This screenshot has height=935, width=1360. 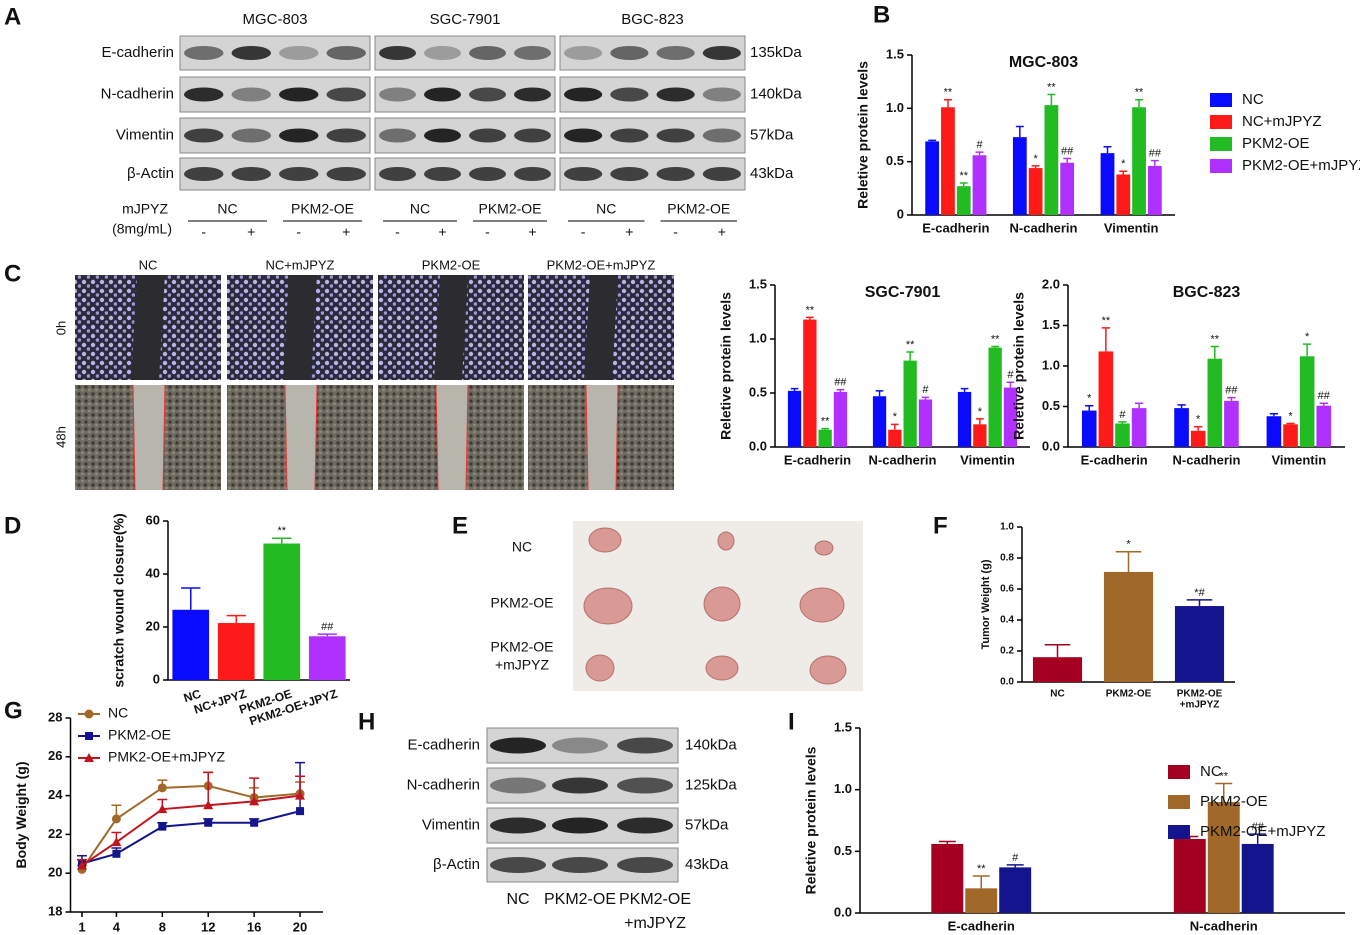 What do you see at coordinates (580, 899) in the screenshot?
I see `lane-label: PKM2-OE` at bounding box center [580, 899].